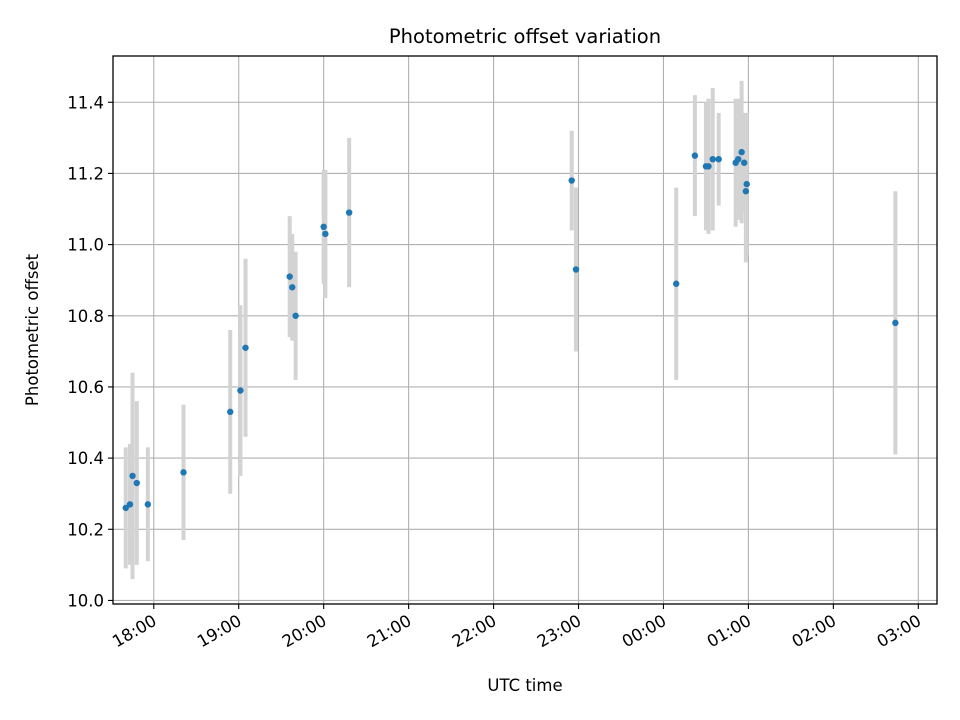  Describe the element at coordinates (85, 173) in the screenshot. I see `y-tick-label: 11.2` at that location.